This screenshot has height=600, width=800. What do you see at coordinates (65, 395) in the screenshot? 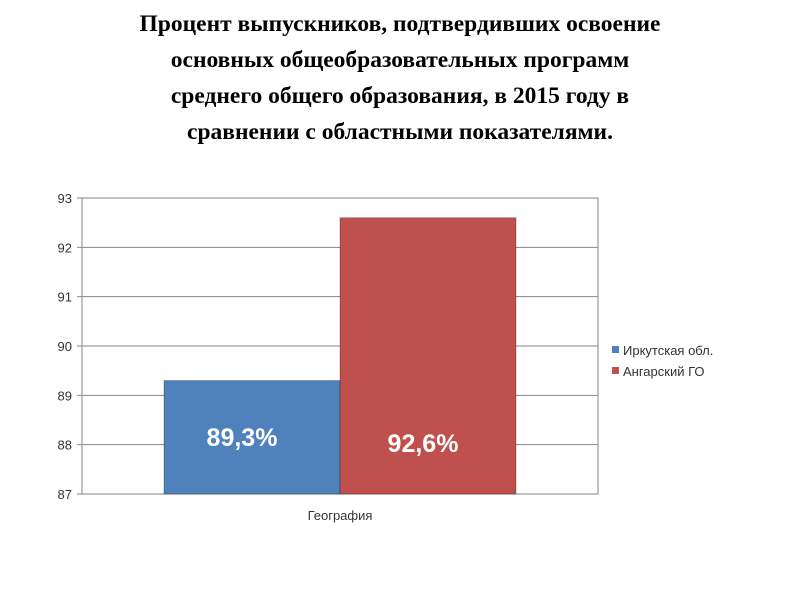
I see `y-tick-label: 89` at bounding box center [65, 395].